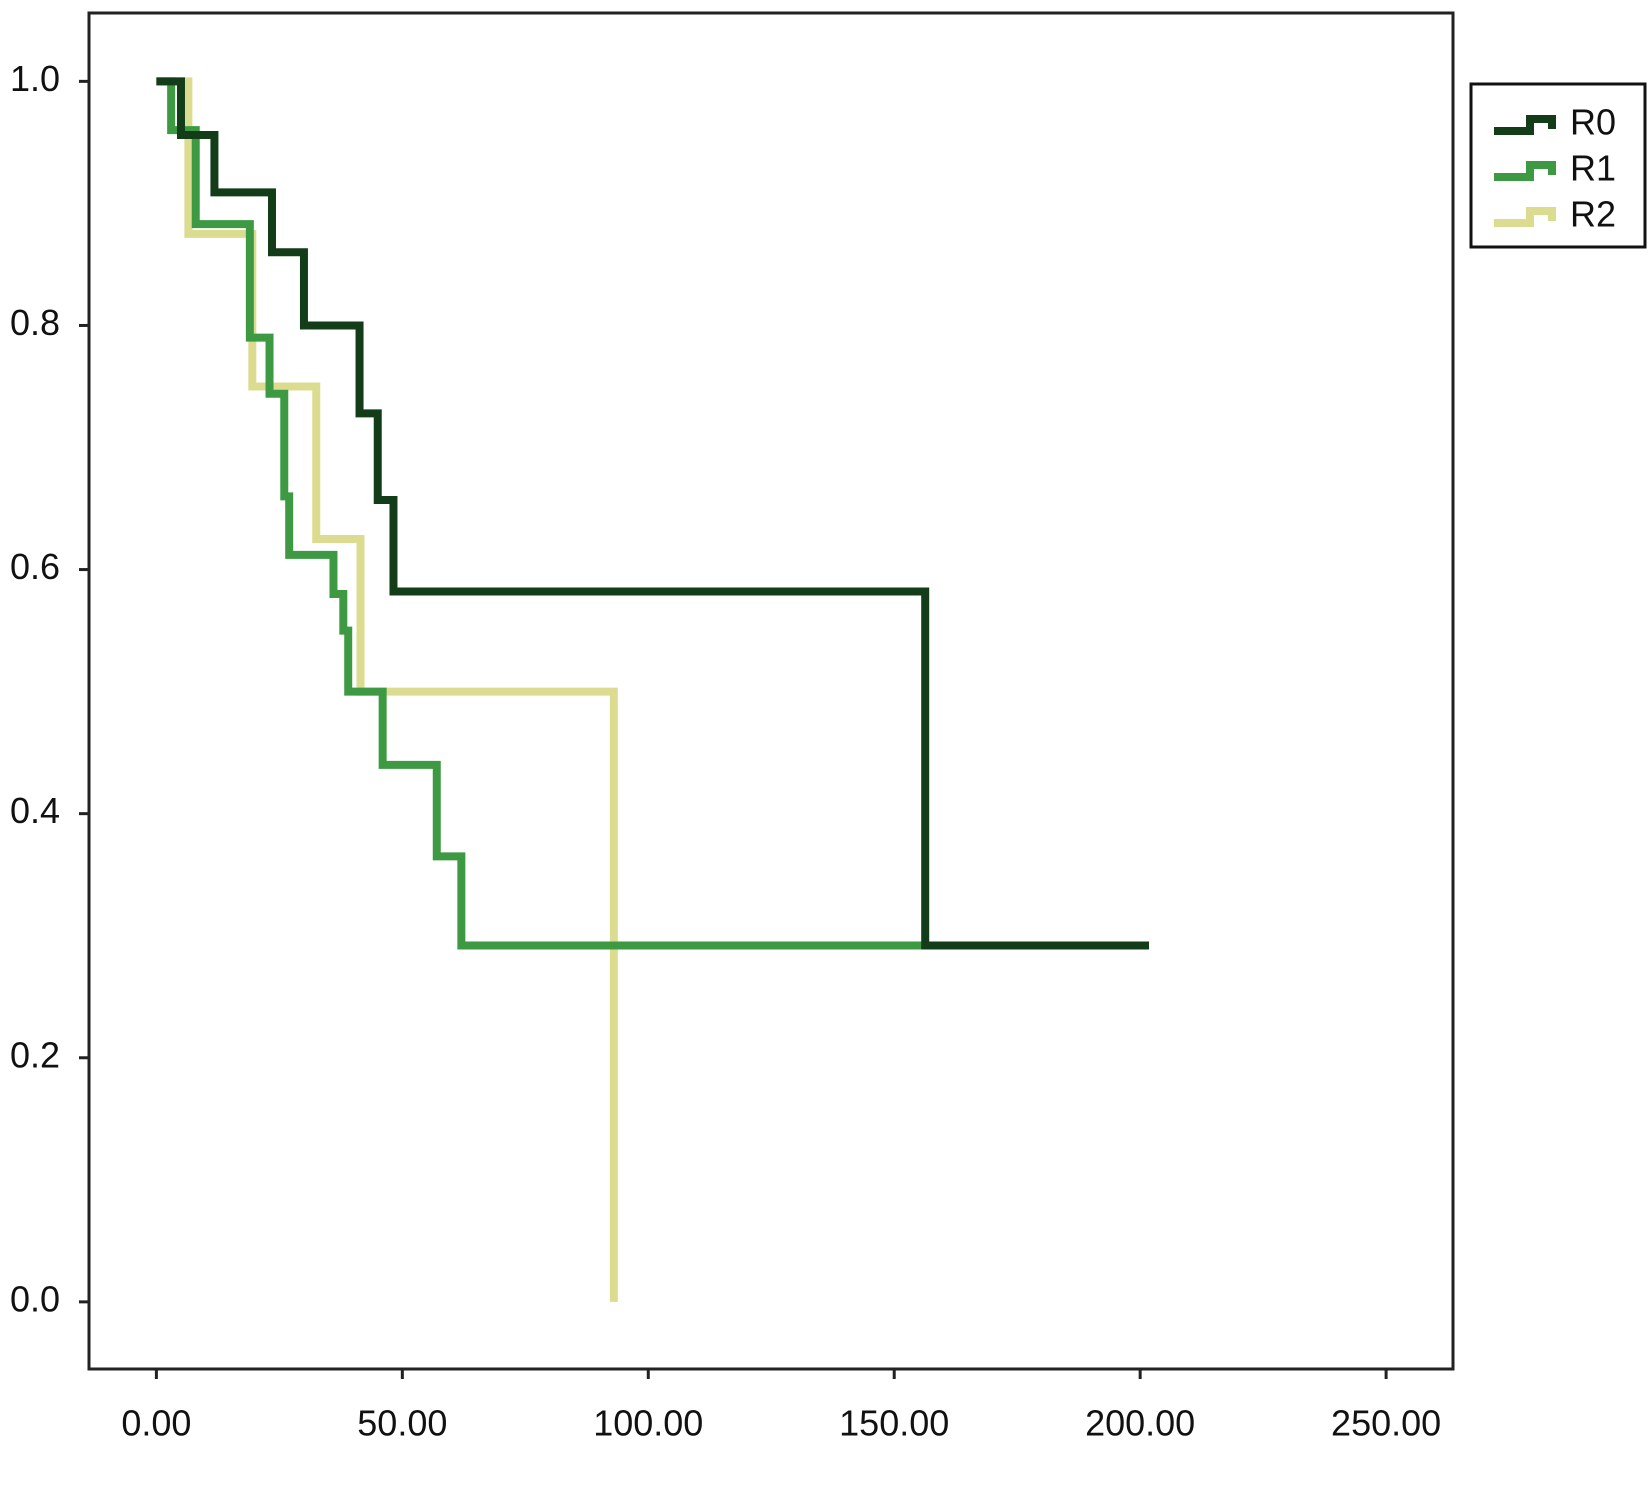 Image resolution: width=1648 pixels, height=1497 pixels. What do you see at coordinates (648, 1423) in the screenshot?
I see `x-tick-label: 100.00` at bounding box center [648, 1423].